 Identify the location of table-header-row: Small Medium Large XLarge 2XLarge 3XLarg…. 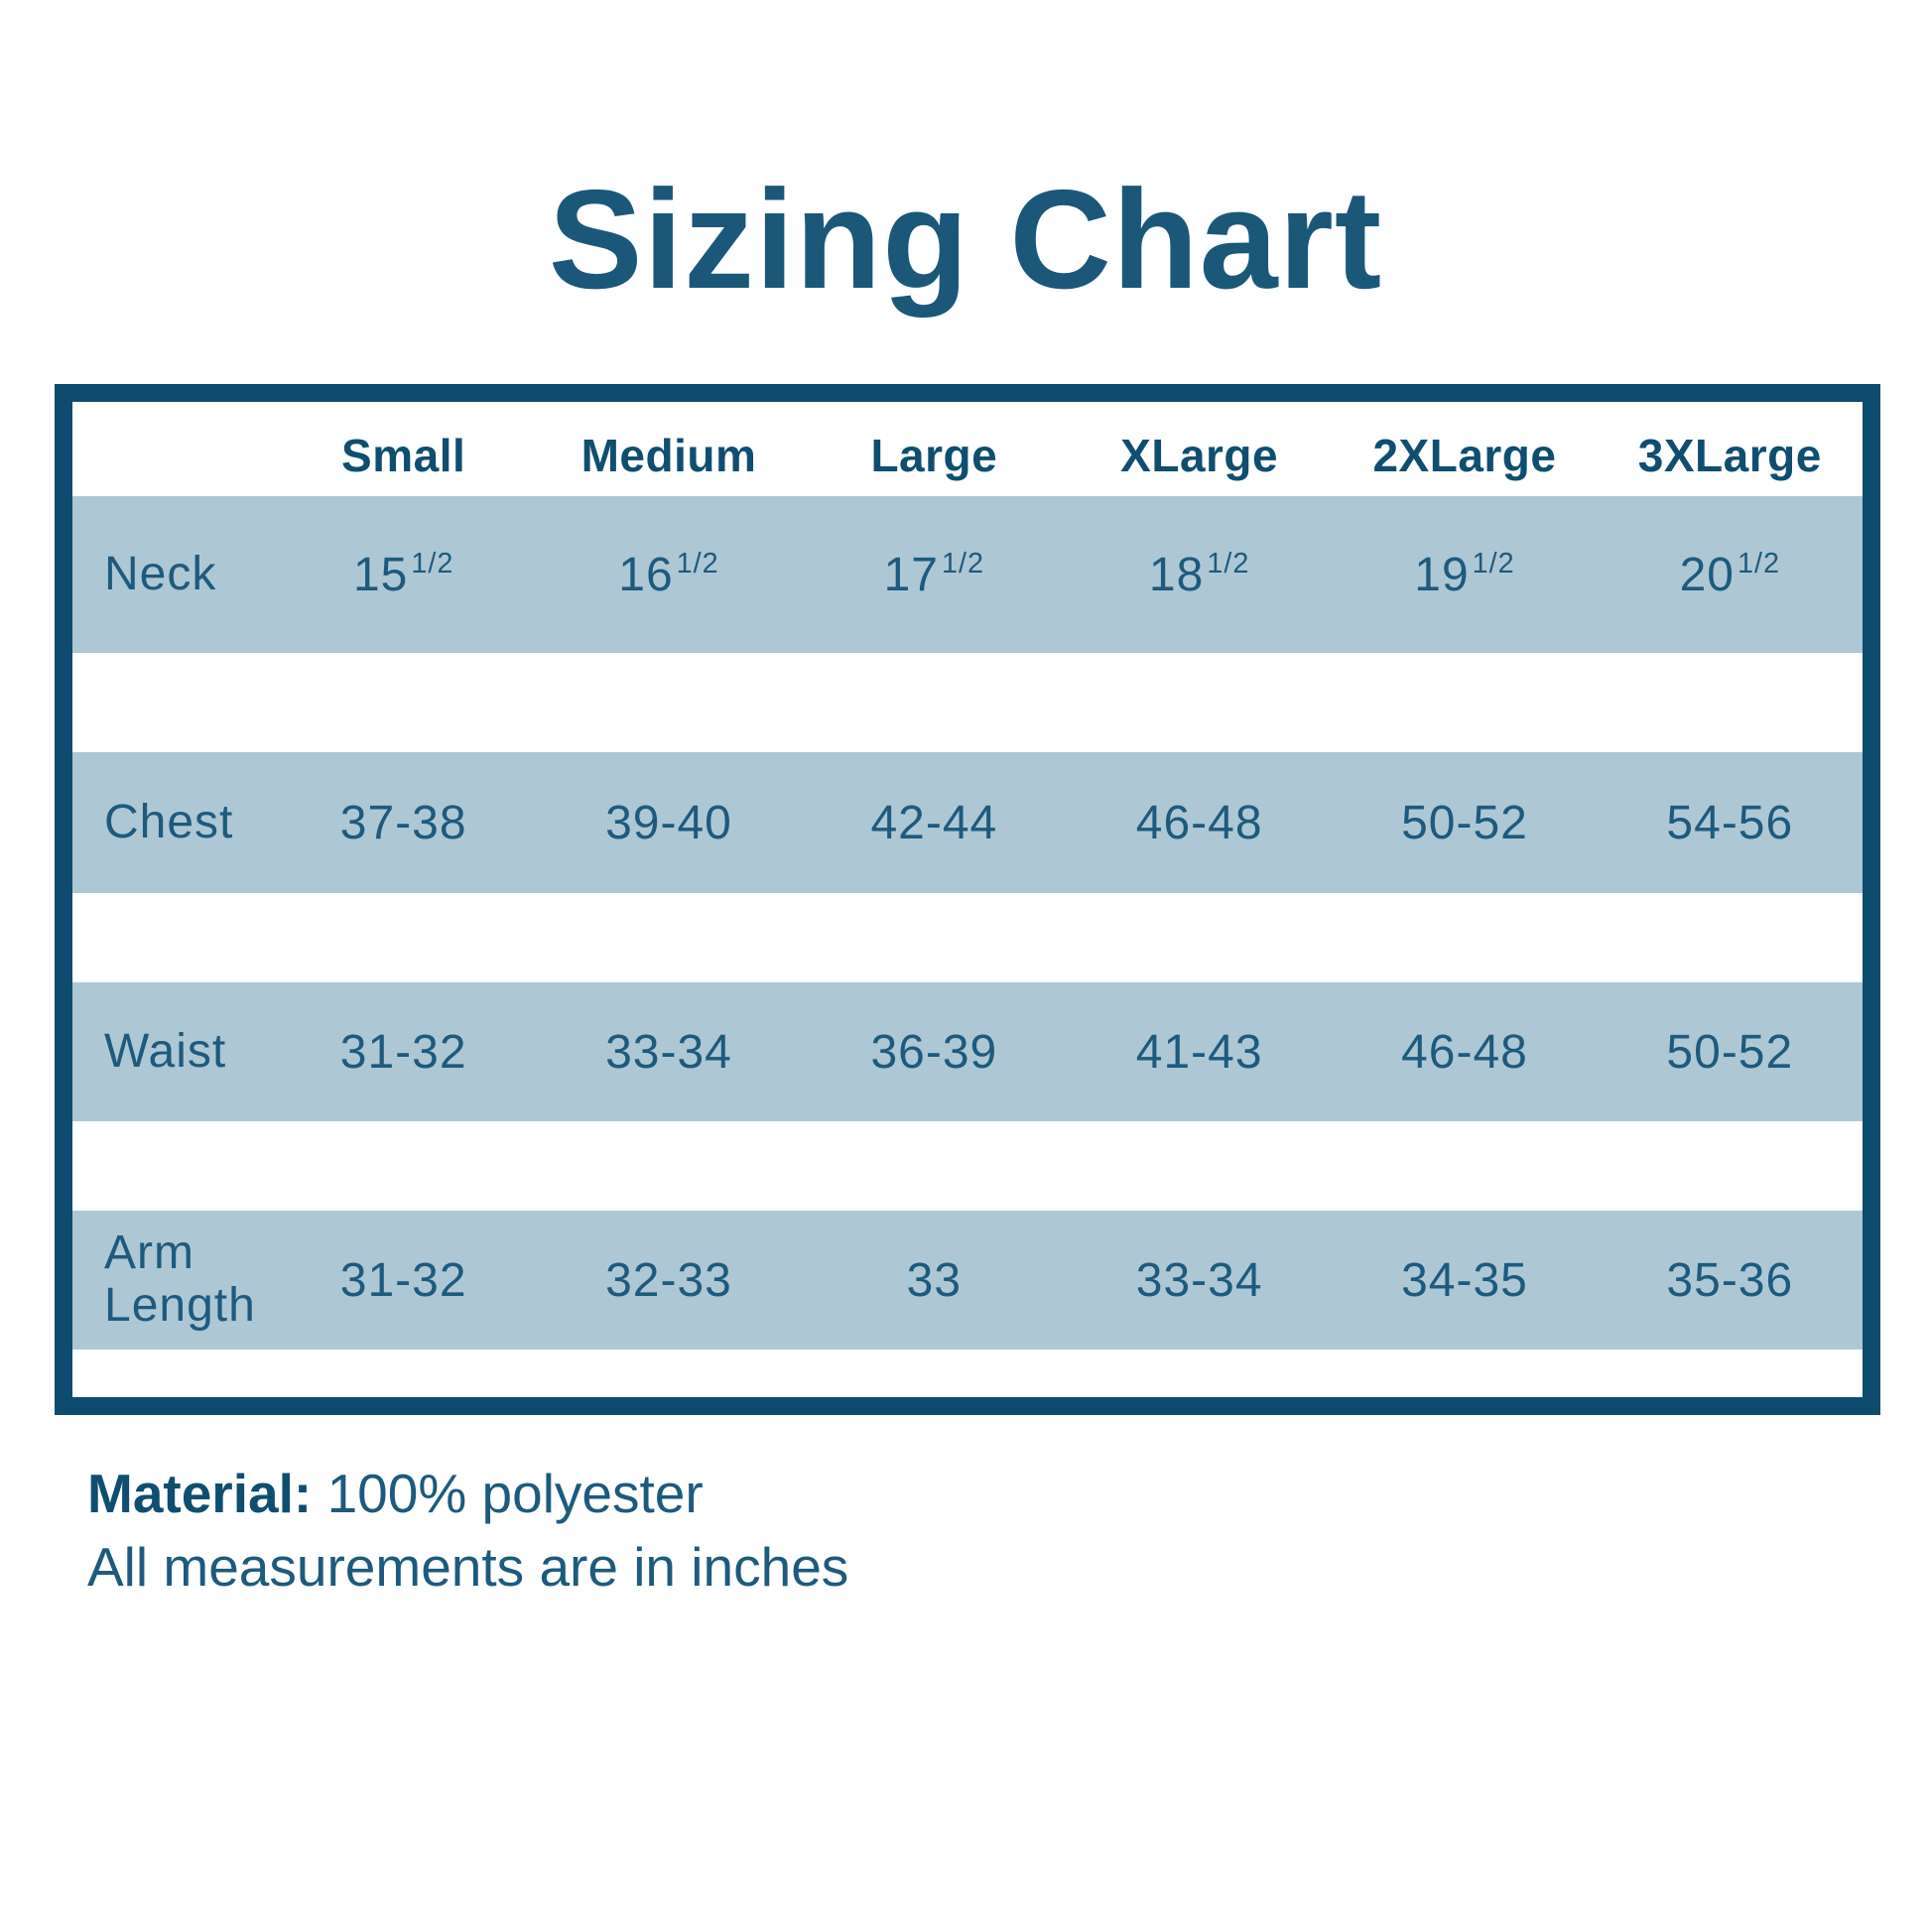
(967, 449).